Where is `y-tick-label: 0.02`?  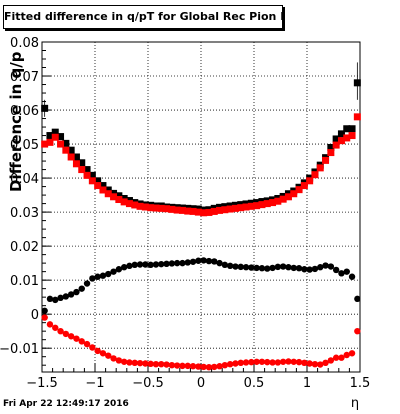
y-tick-label: 0.02 is located at coordinates (24, 247).